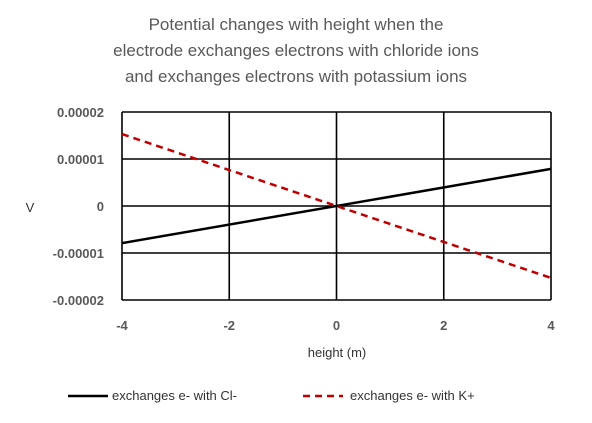  I want to click on y-tick-label-1: 0.00001, so click(80, 159).